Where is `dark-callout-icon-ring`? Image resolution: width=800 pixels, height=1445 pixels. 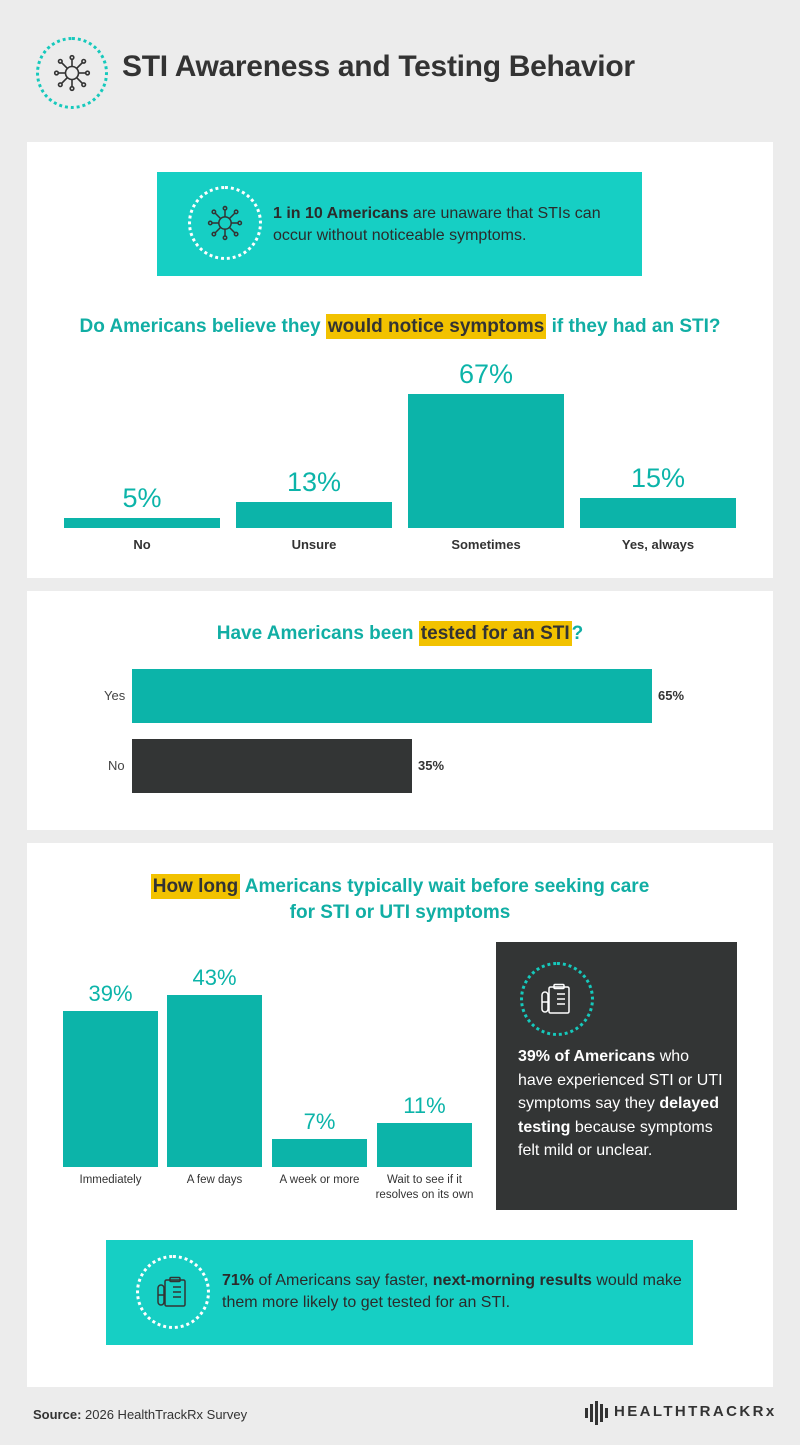
dark-callout-icon-ring is located at coordinates (557, 999).